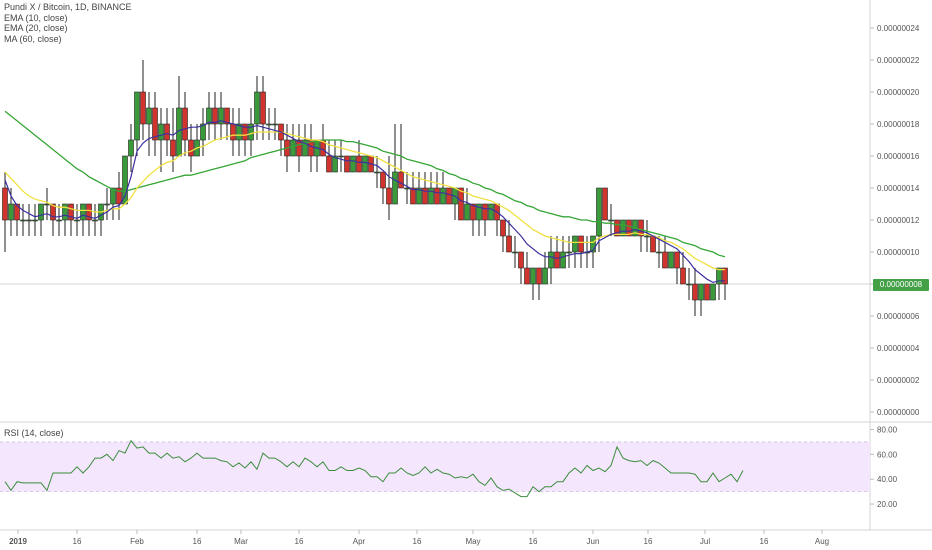  Describe the element at coordinates (898, 60) in the screenshot. I see `price-tick-label: 0.00000022` at that location.